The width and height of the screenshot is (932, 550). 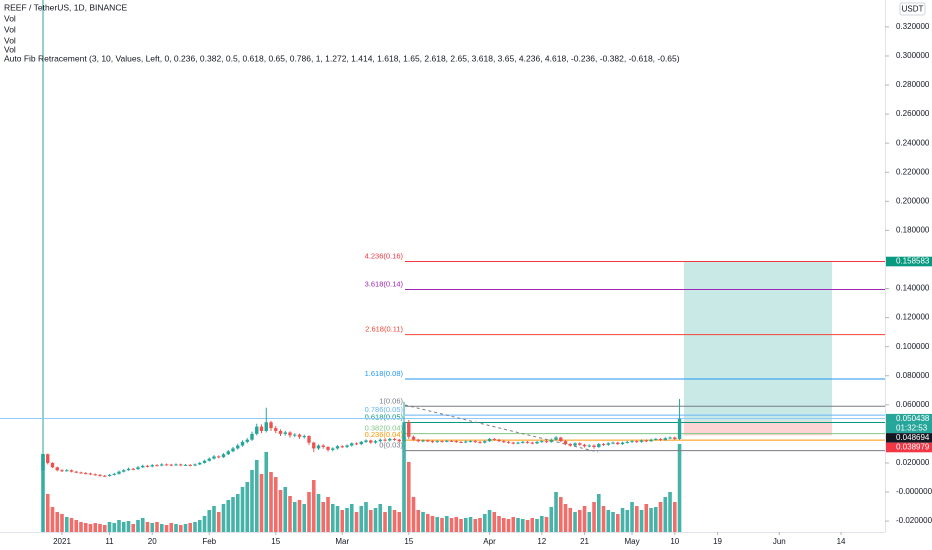 What do you see at coordinates (584, 541) in the screenshot?
I see `x-tick-label: 21` at bounding box center [584, 541].